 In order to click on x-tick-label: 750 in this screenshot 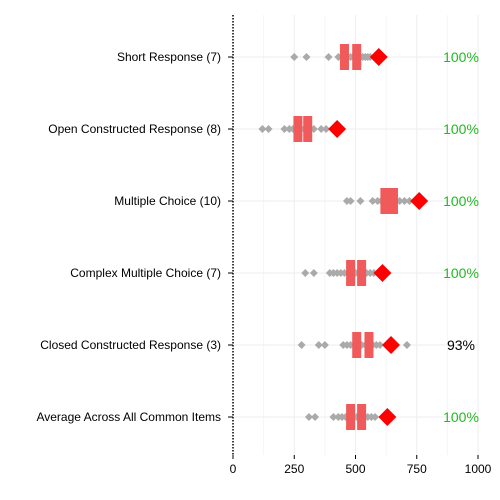, I will do `click(417, 469)`.